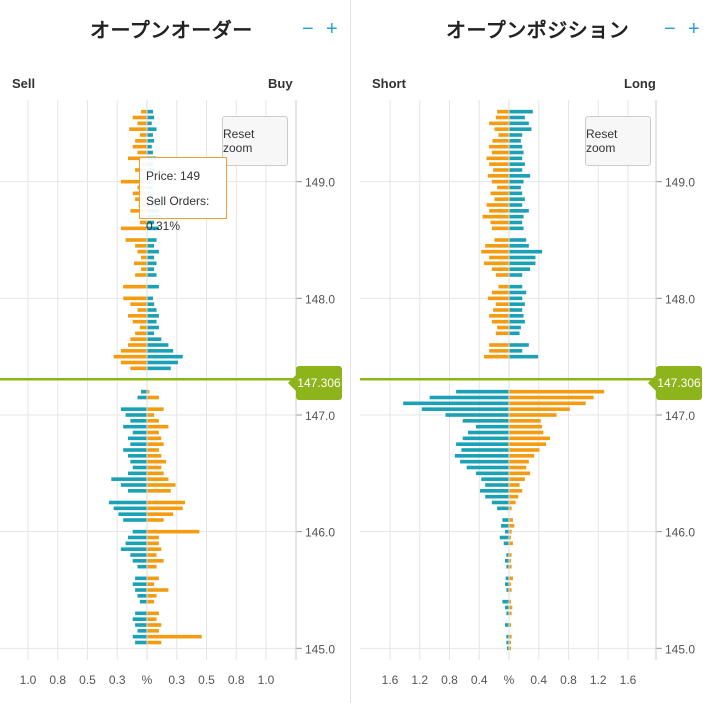 The height and width of the screenshot is (703, 703). Describe the element at coordinates (147, 680) in the screenshot. I see `x-tick-label: %` at that location.